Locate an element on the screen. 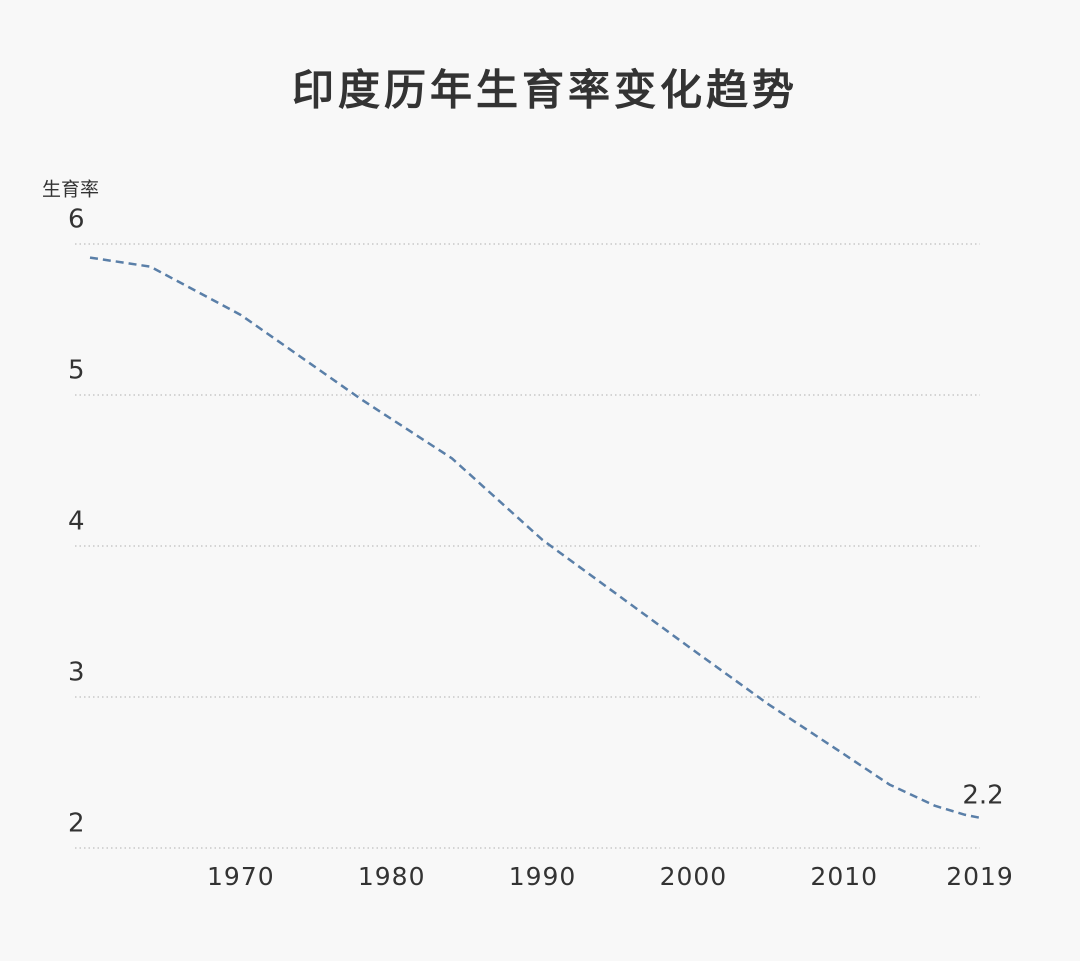 This screenshot has width=1080, height=961. y-tick-label: 2 is located at coordinates (76, 824).